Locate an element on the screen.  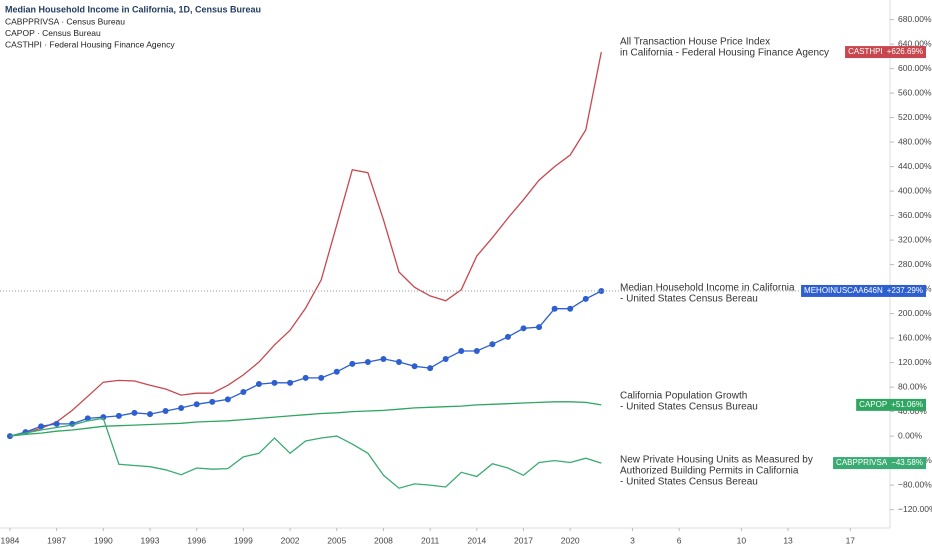
y-tick-label: 600.00% is located at coordinates (915, 68).